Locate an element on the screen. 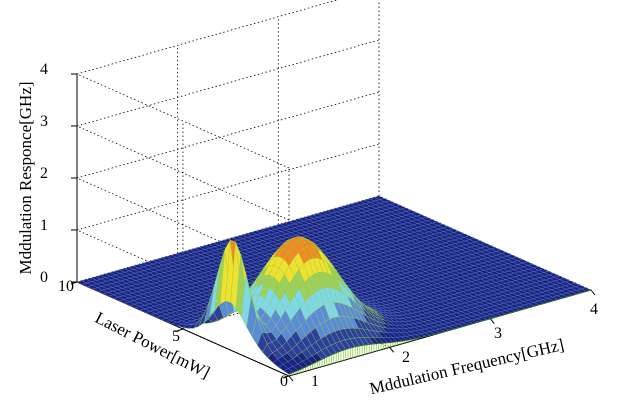 Image resolution: width=636 pixels, height=416 pixels. z-tick-label: 1 is located at coordinates (44, 225).